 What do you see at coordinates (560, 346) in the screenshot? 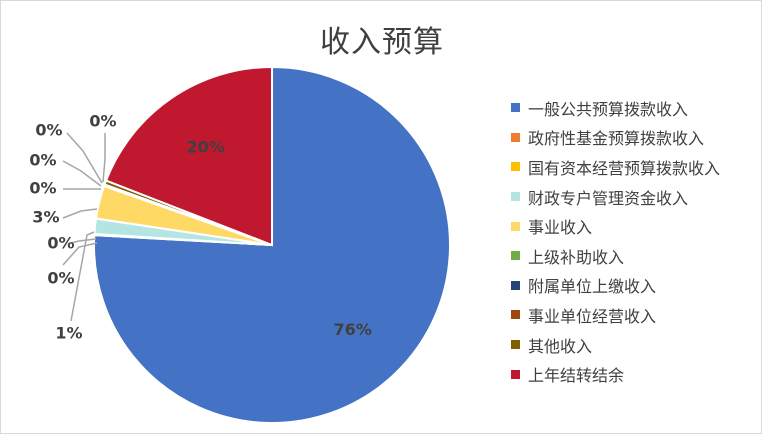
I see `legend-label: 其他收入` at bounding box center [560, 346].